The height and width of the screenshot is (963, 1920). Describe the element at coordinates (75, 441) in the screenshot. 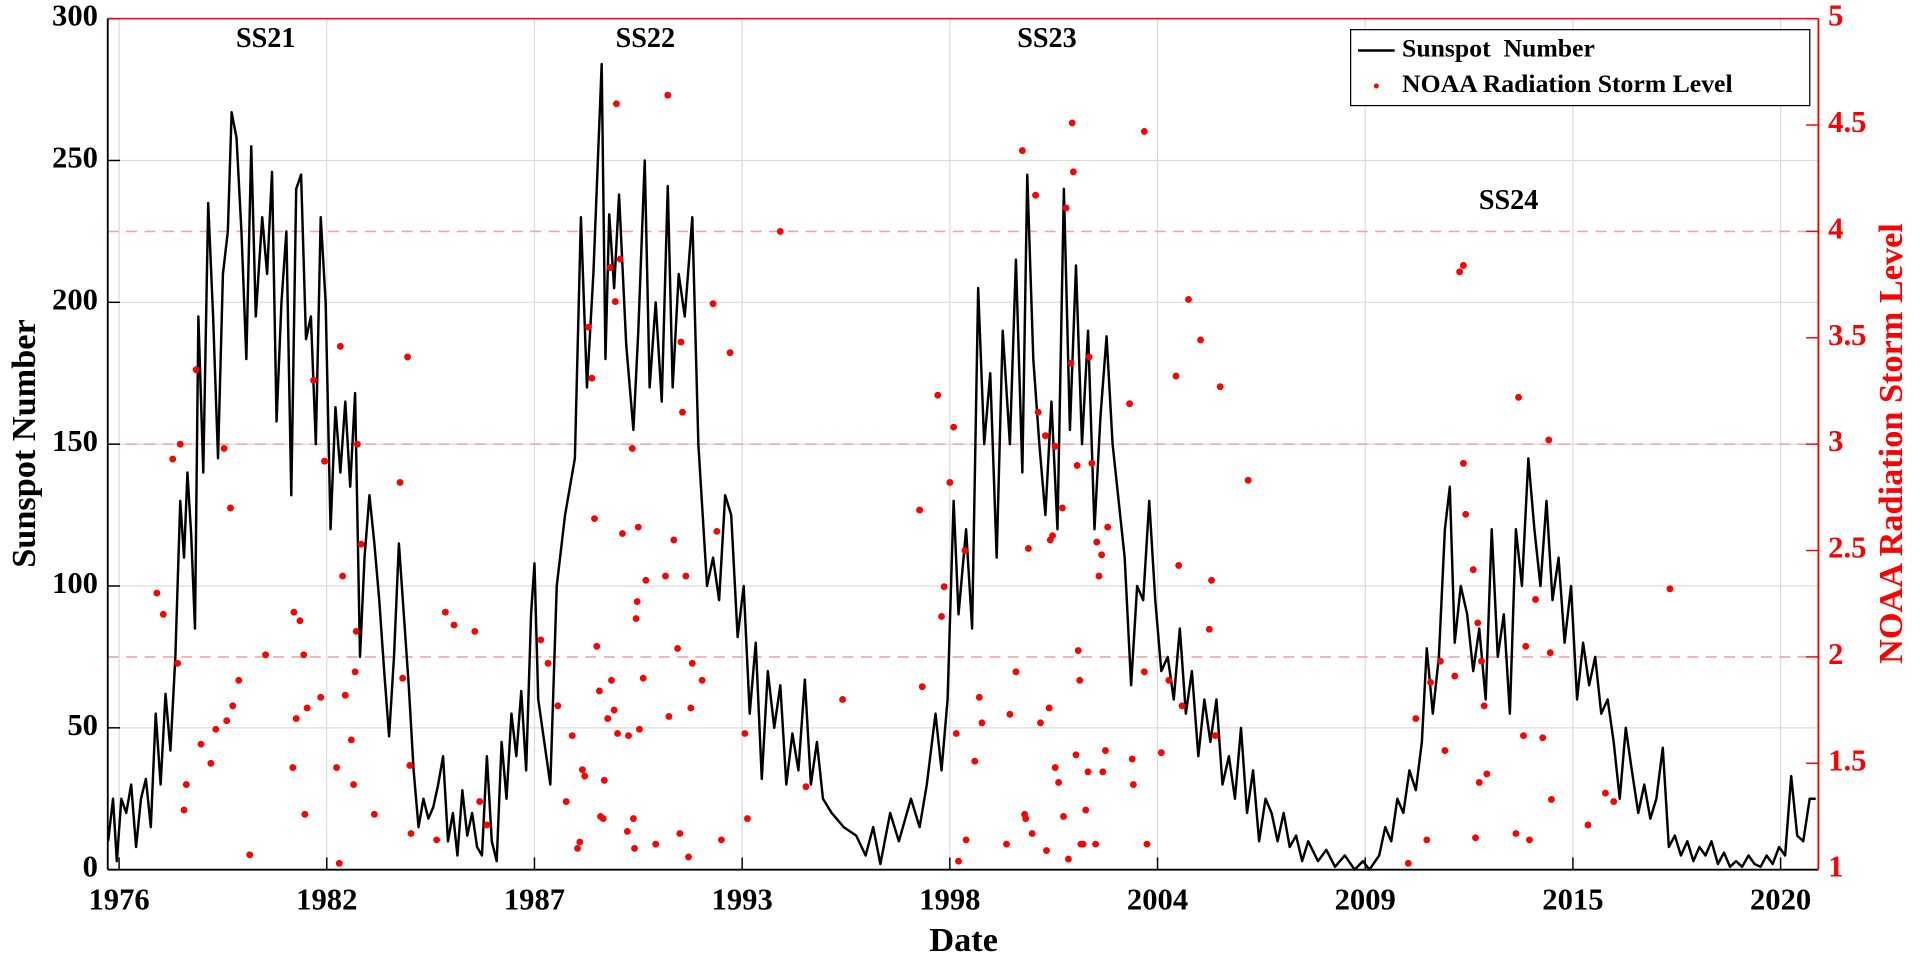

I see `y-tick-label: 150` at that location.